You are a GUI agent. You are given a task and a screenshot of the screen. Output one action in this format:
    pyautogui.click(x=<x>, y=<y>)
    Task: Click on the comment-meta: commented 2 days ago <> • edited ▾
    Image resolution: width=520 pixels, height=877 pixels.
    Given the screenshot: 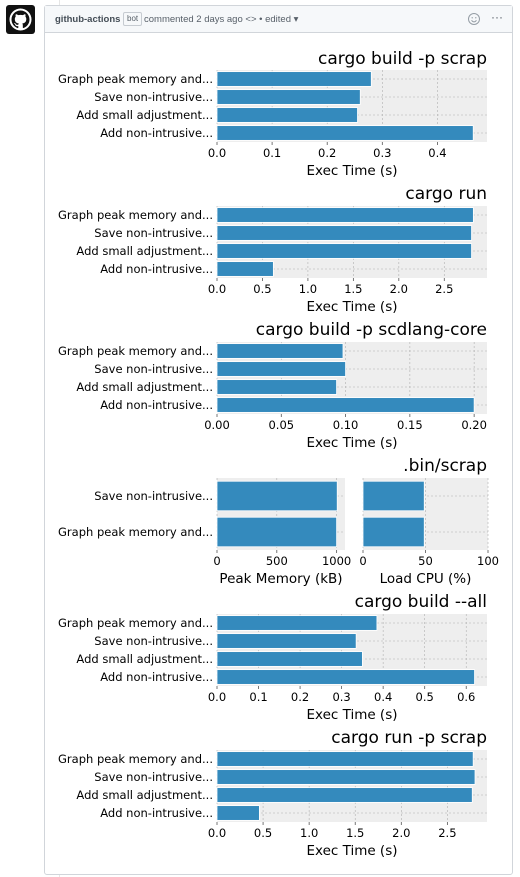 What is the action you would take?
    pyautogui.click(x=221, y=19)
    